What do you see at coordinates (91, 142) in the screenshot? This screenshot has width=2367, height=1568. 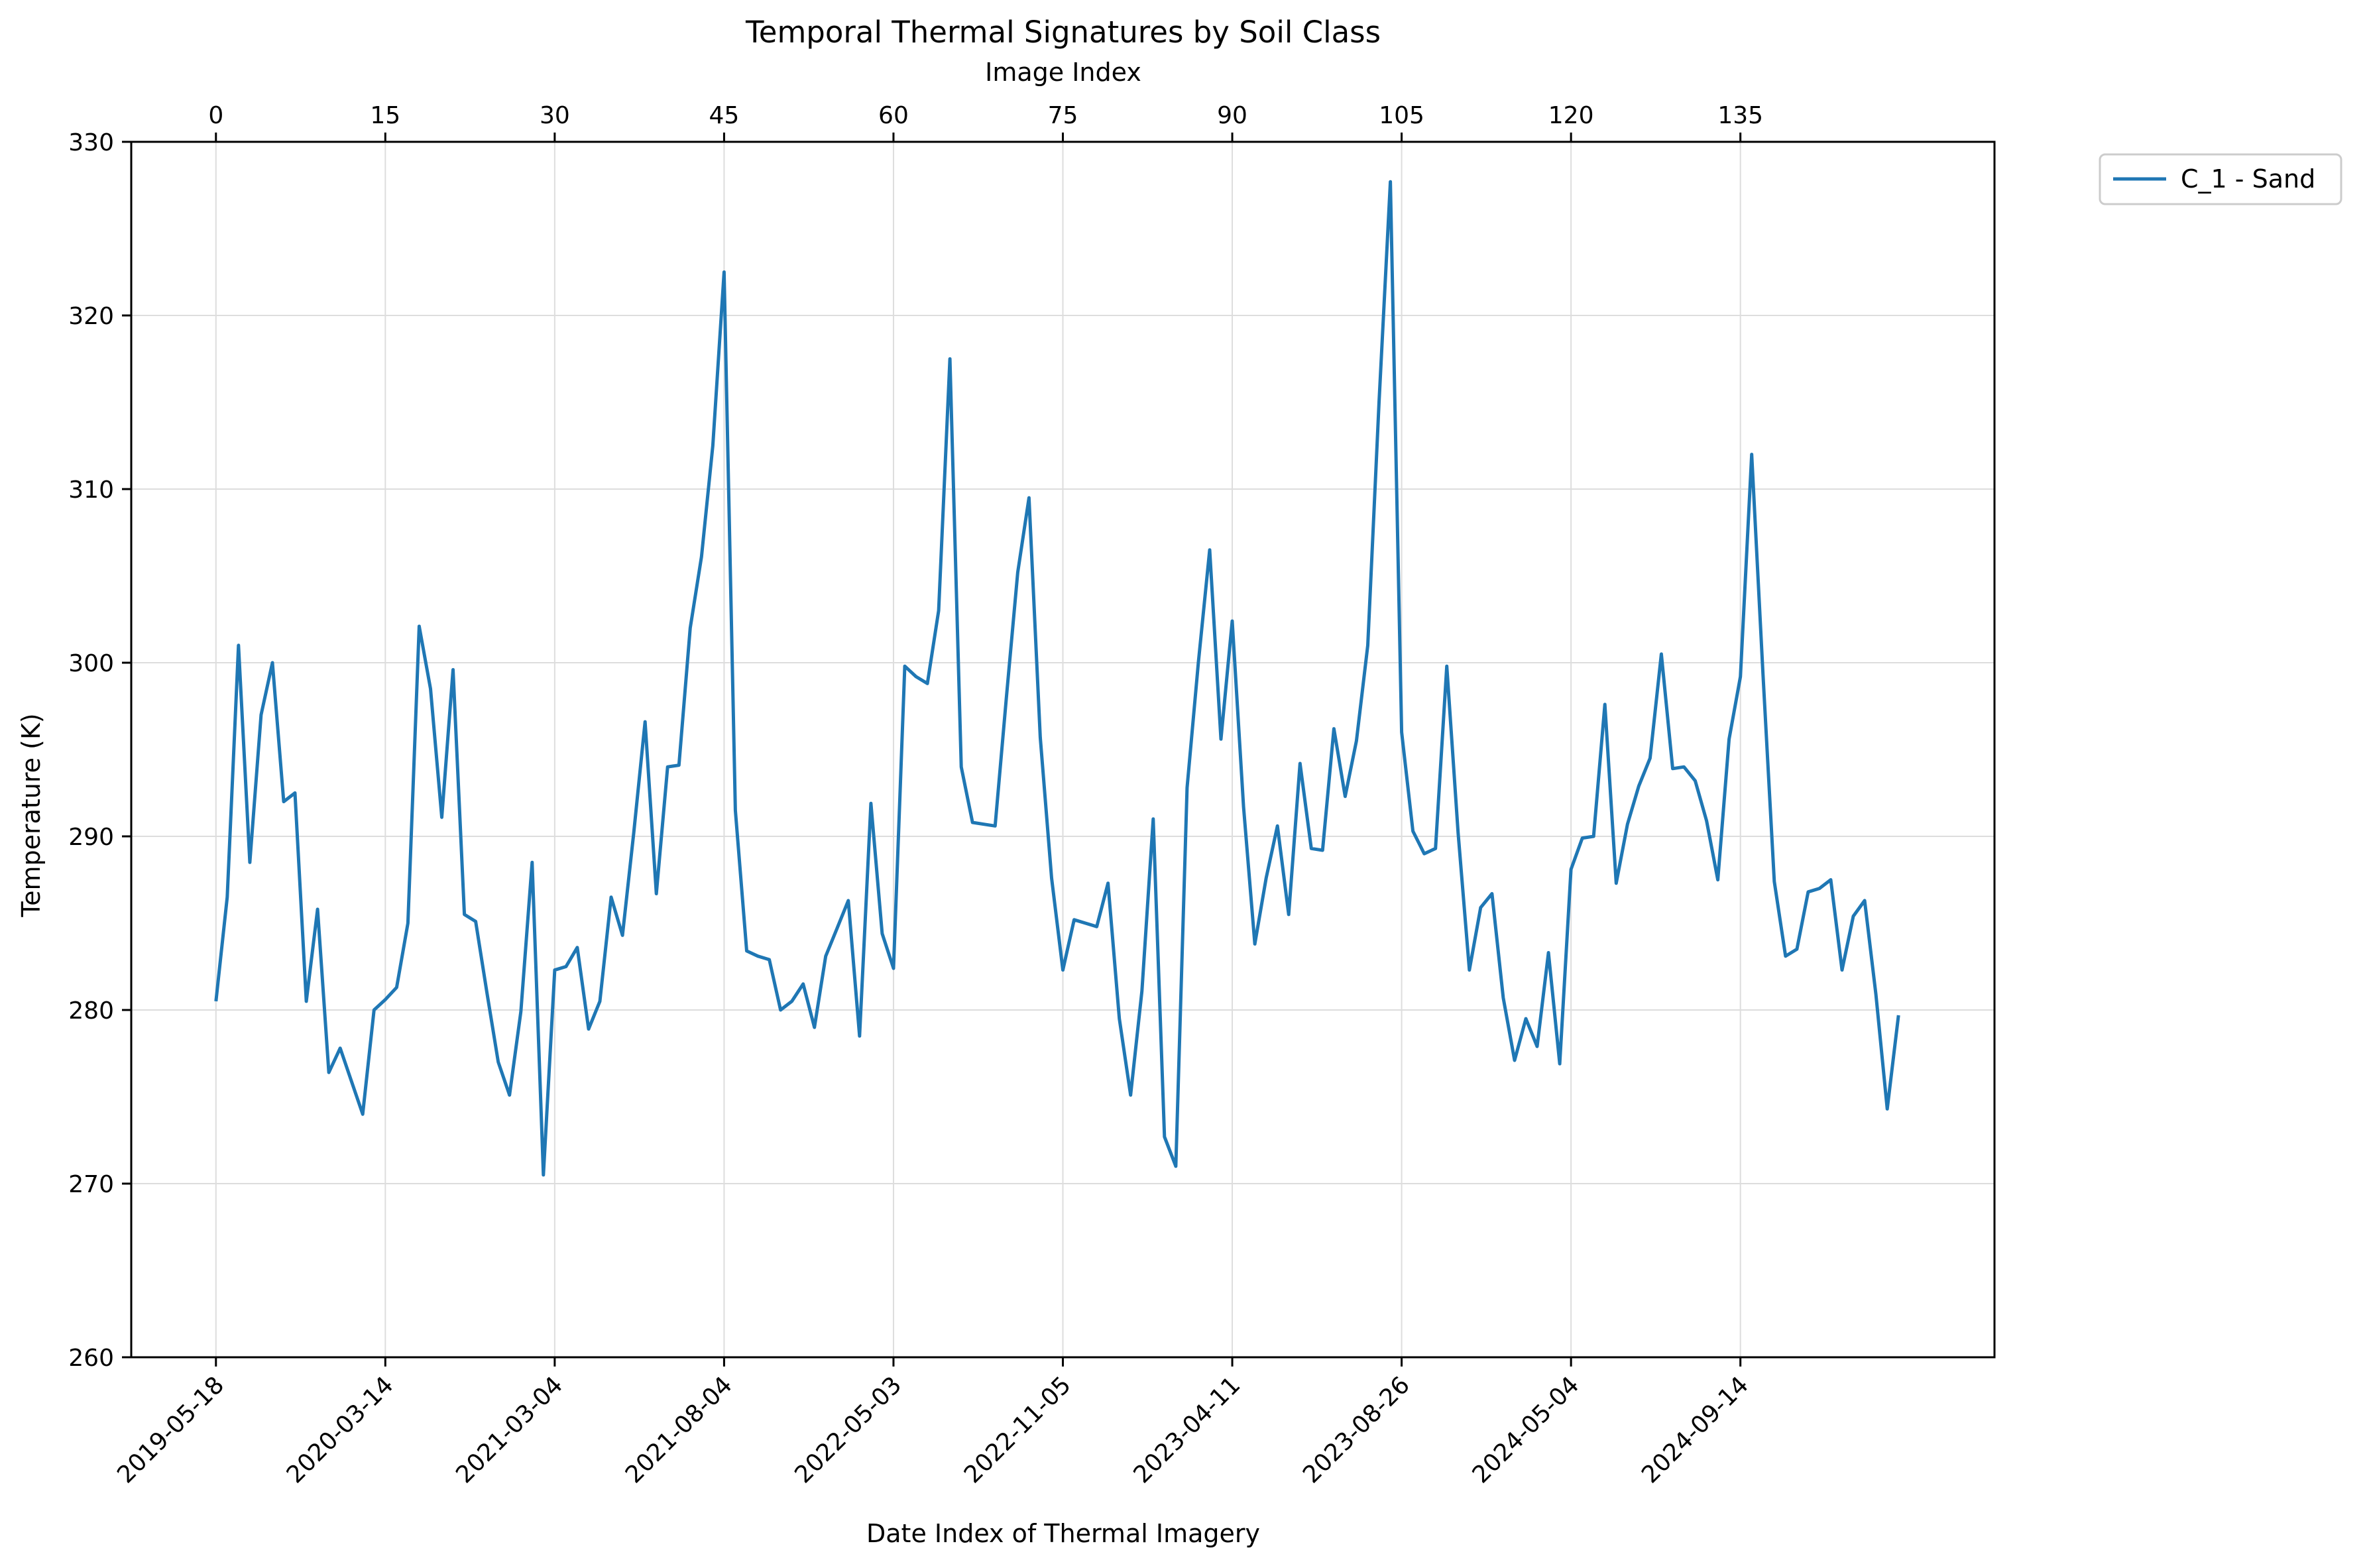 I see `y-tick-label: 330` at bounding box center [91, 142].